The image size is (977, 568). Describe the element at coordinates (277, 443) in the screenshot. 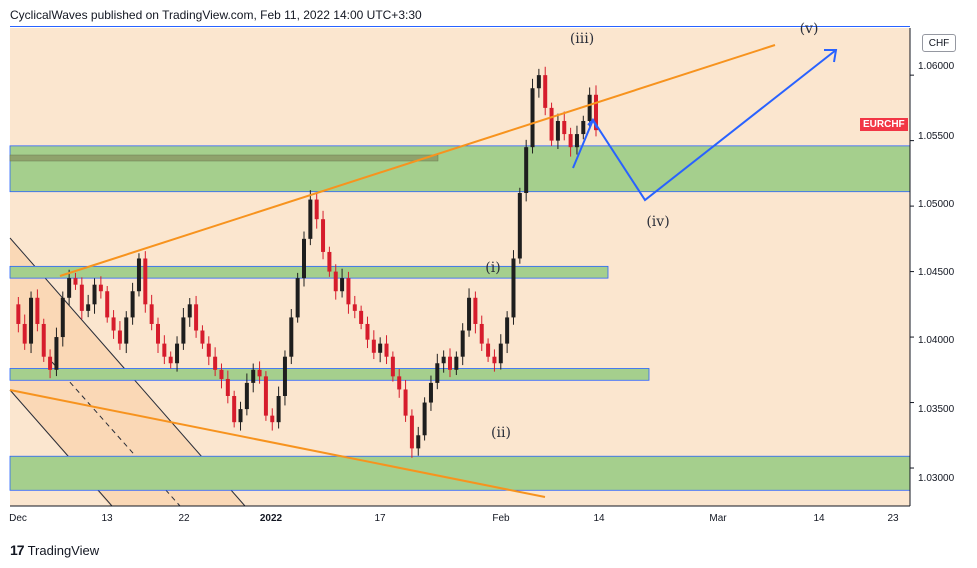

I see `lower-trendline` at that location.